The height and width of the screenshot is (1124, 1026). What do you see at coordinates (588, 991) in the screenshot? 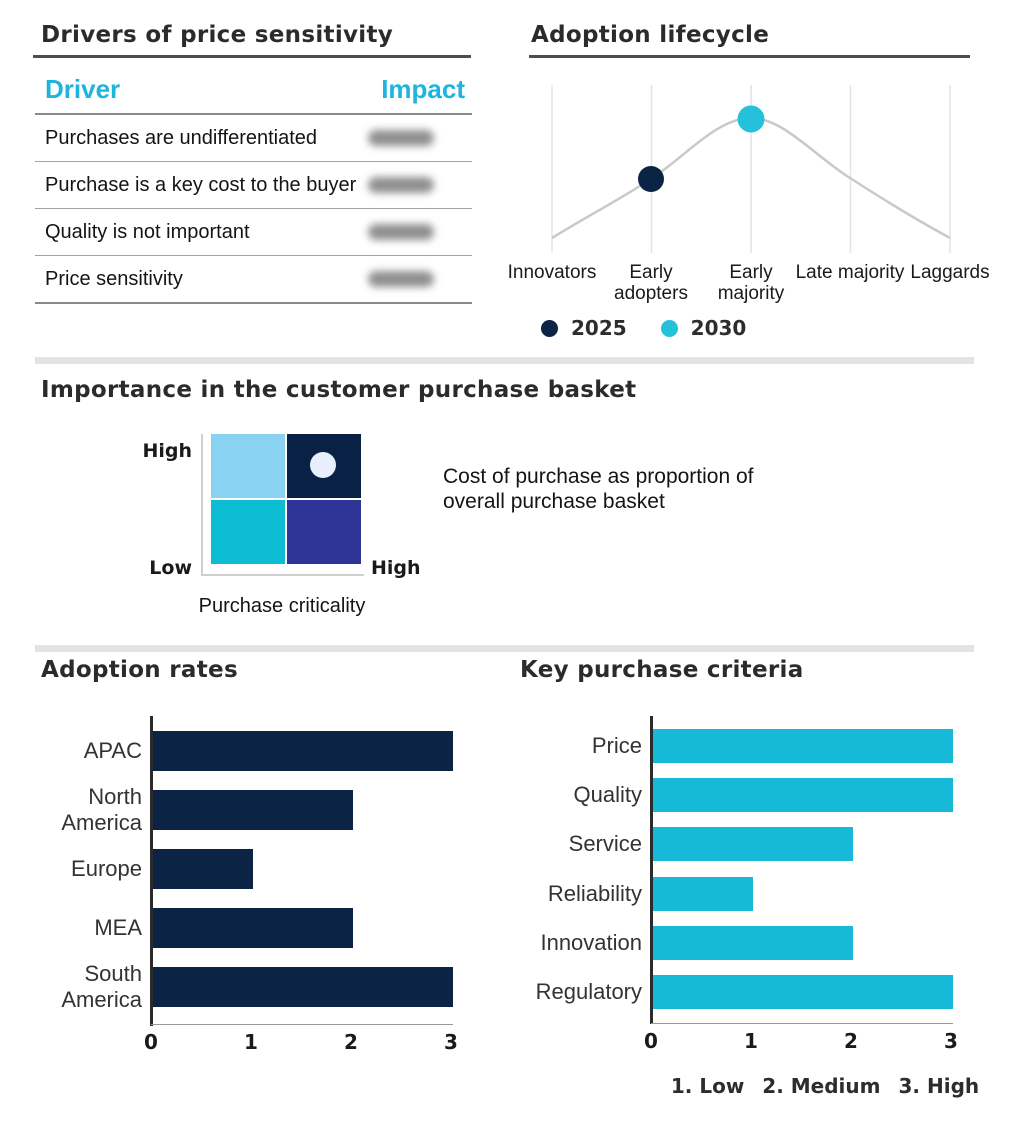
I see `bar-label-regulatory: Regulatory` at bounding box center [588, 991].